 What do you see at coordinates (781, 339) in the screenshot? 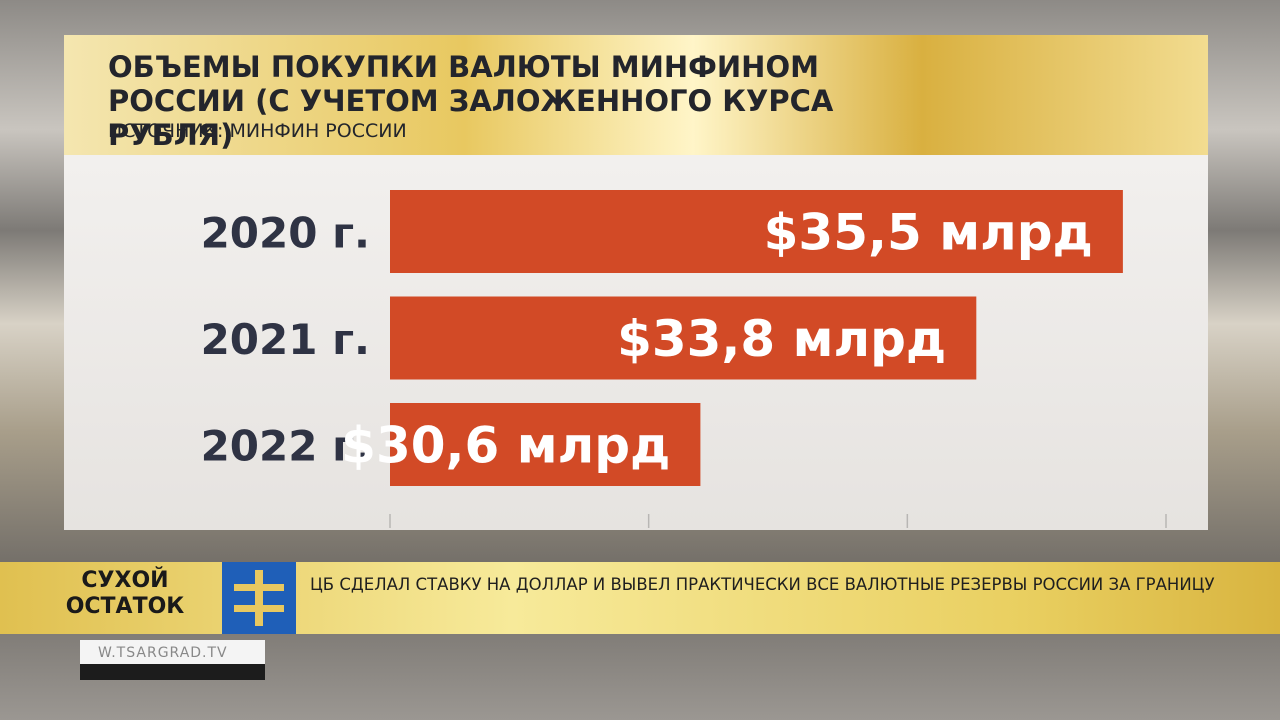
I see `value-label: $33,8 млрд` at bounding box center [781, 339].